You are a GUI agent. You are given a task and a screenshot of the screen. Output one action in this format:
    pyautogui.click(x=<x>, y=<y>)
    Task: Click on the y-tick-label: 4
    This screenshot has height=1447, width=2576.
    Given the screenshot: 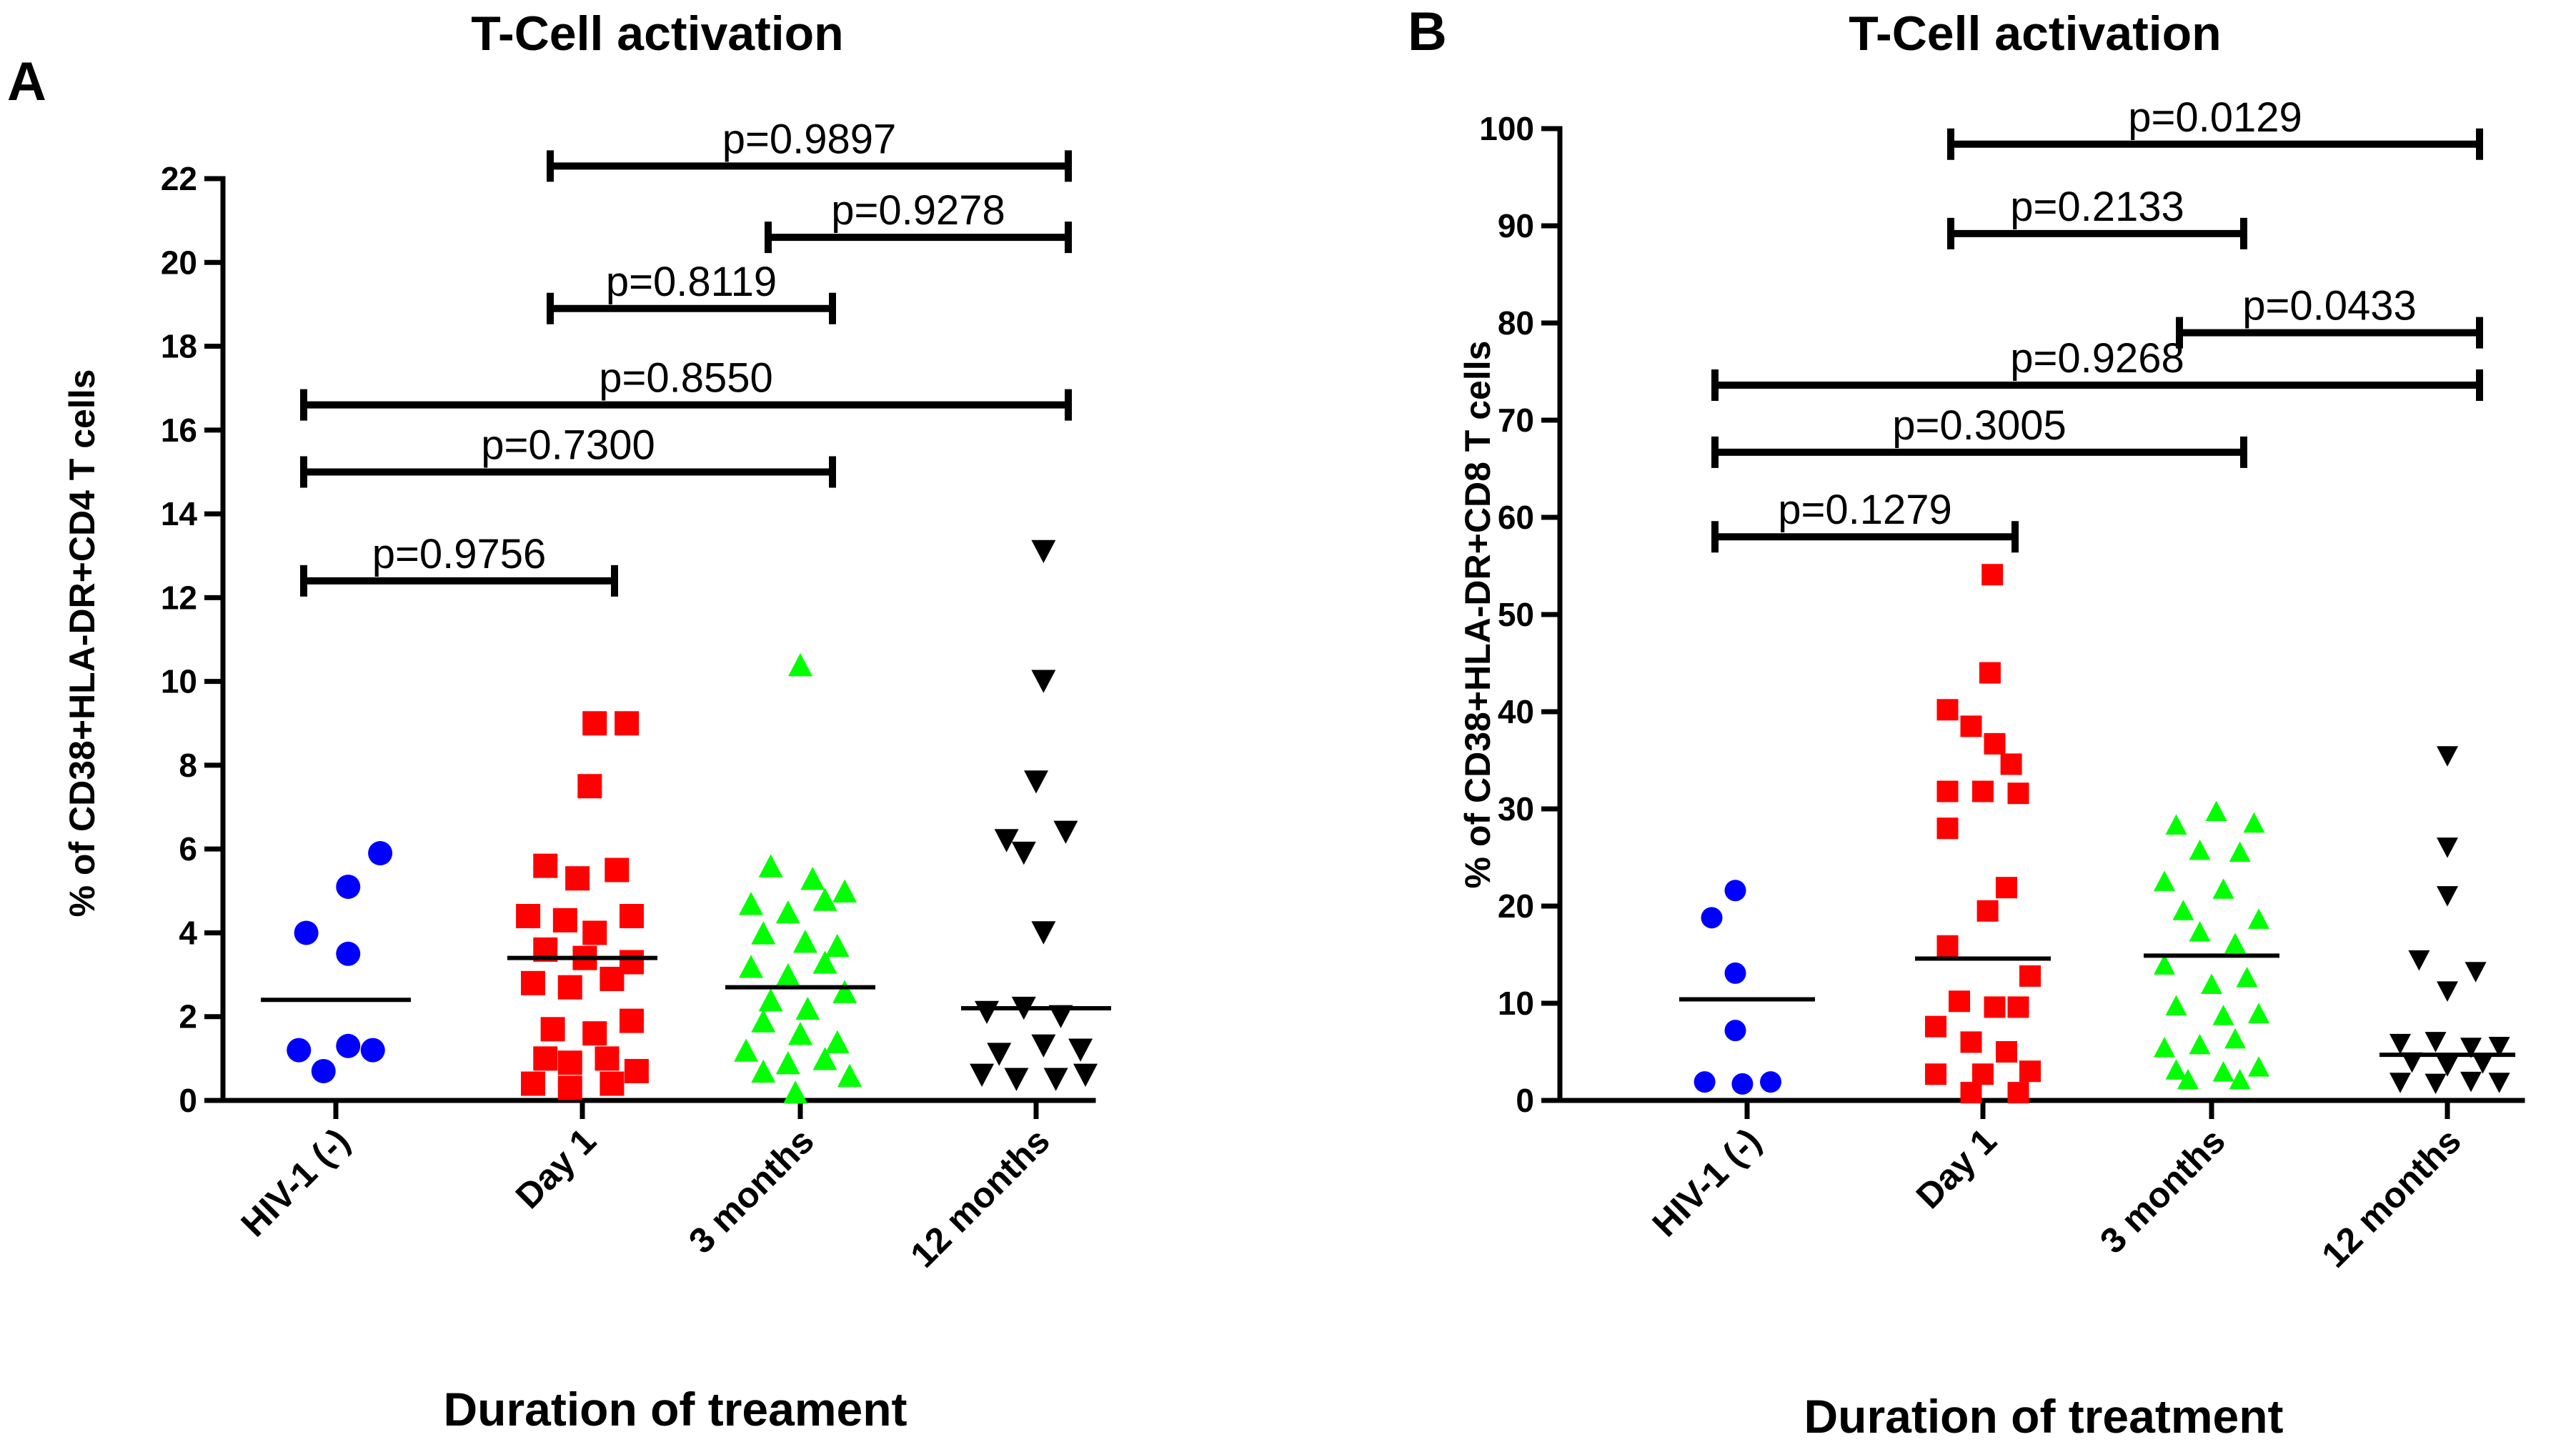 What is the action you would take?
    pyautogui.click(x=188, y=933)
    